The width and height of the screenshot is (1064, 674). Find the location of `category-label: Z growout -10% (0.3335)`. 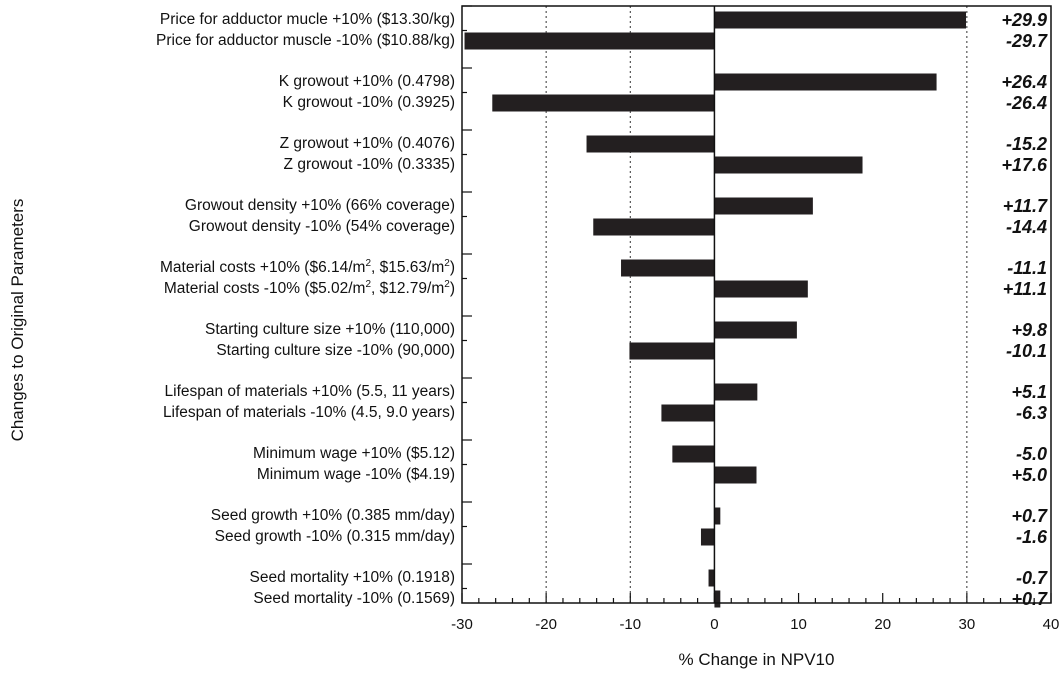

category-label: Z growout -10% (0.3335) is located at coordinates (369, 164).